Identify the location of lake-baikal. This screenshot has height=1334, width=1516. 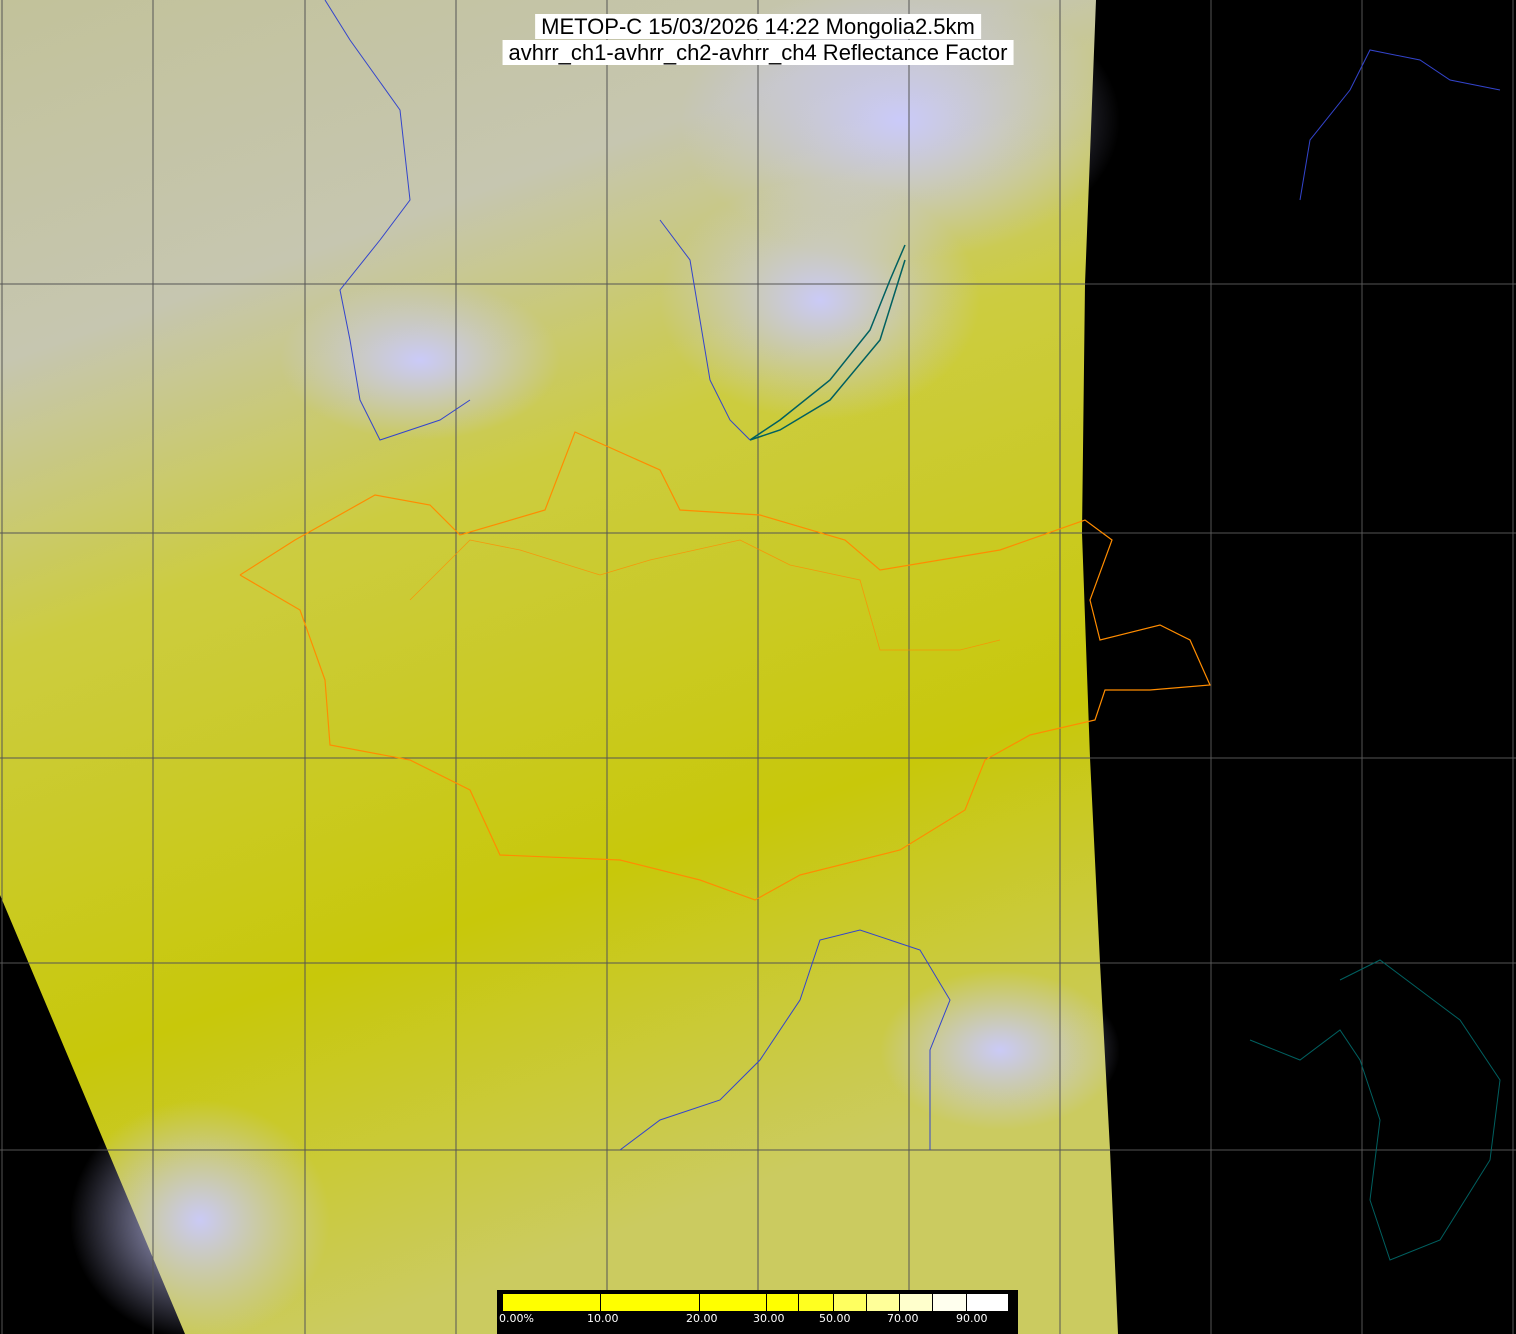
(827, 342).